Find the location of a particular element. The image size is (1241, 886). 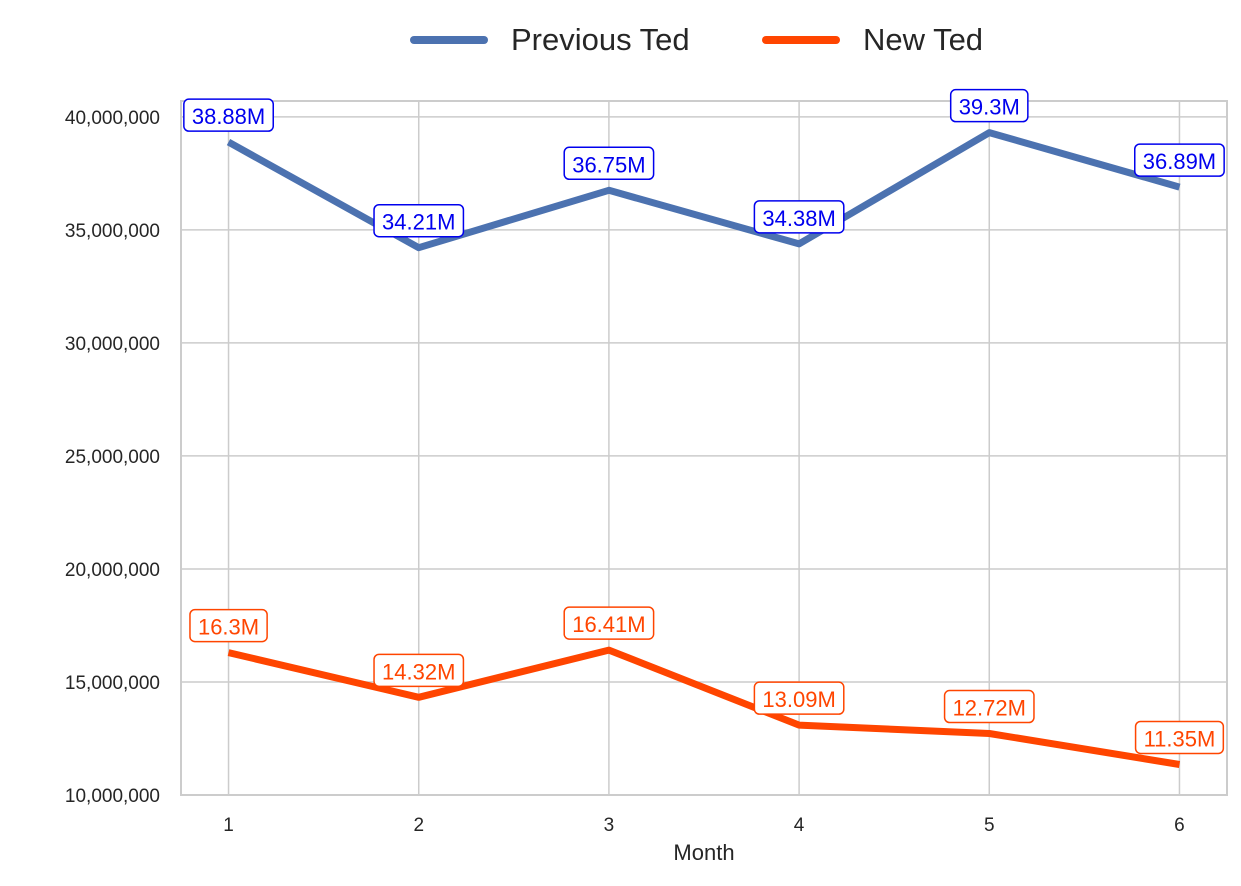

legend-label-1: Previous Ted is located at coordinates (600, 39).